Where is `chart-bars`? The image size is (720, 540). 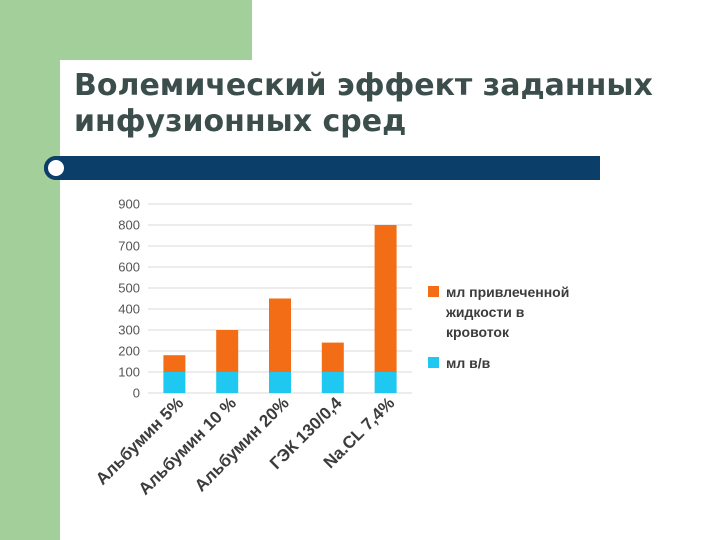
chart-bars is located at coordinates (280, 309).